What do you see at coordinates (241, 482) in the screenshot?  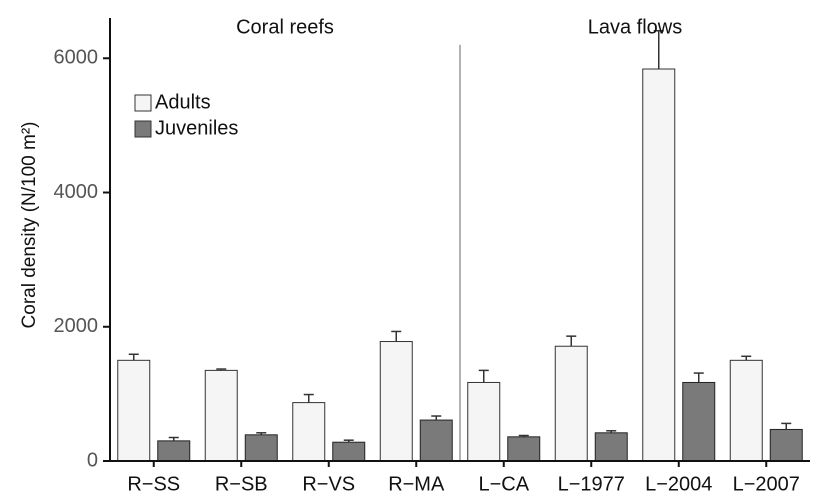 I see `x-tick-label: R−SB` at bounding box center [241, 482].